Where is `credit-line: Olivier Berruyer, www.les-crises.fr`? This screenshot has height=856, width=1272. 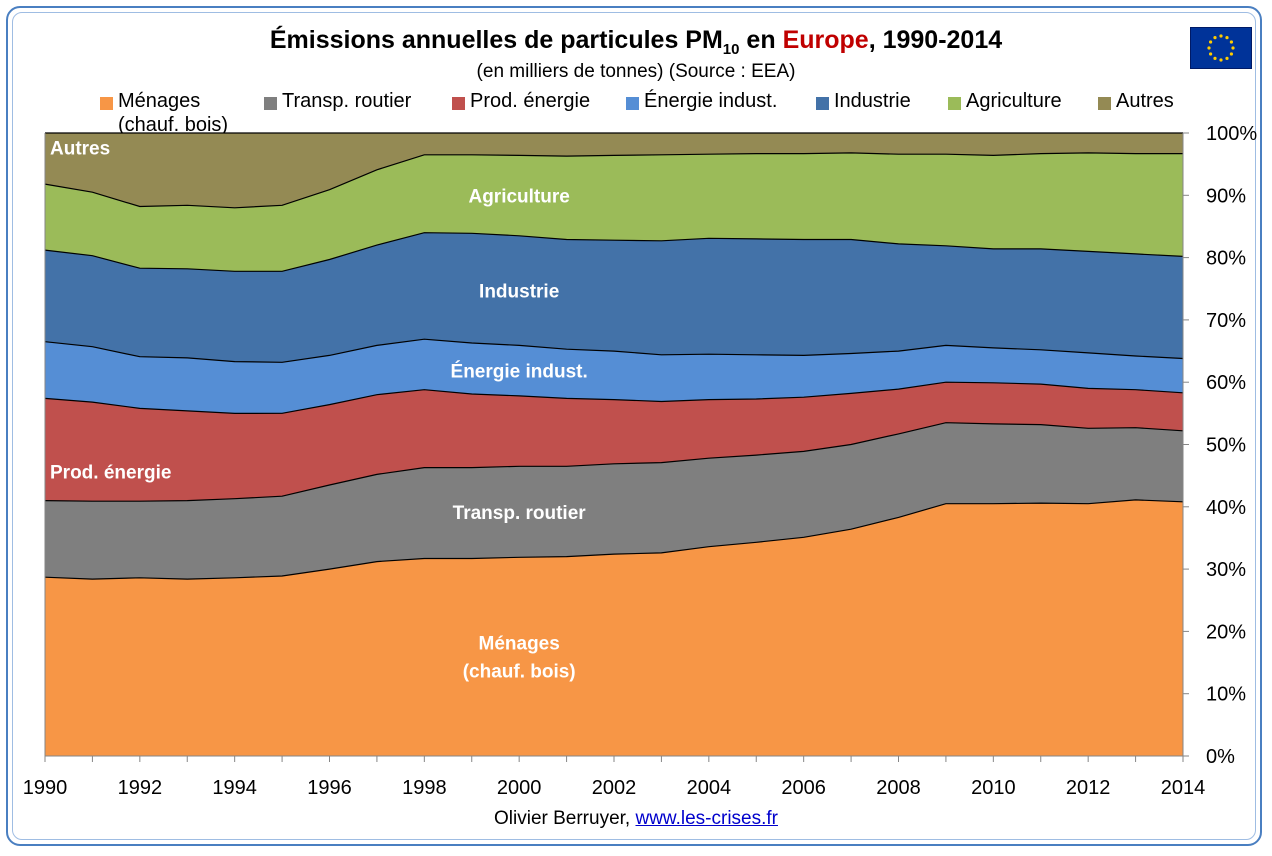 credit-line: Olivier Berruyer, www.les-crises.fr is located at coordinates (636, 819).